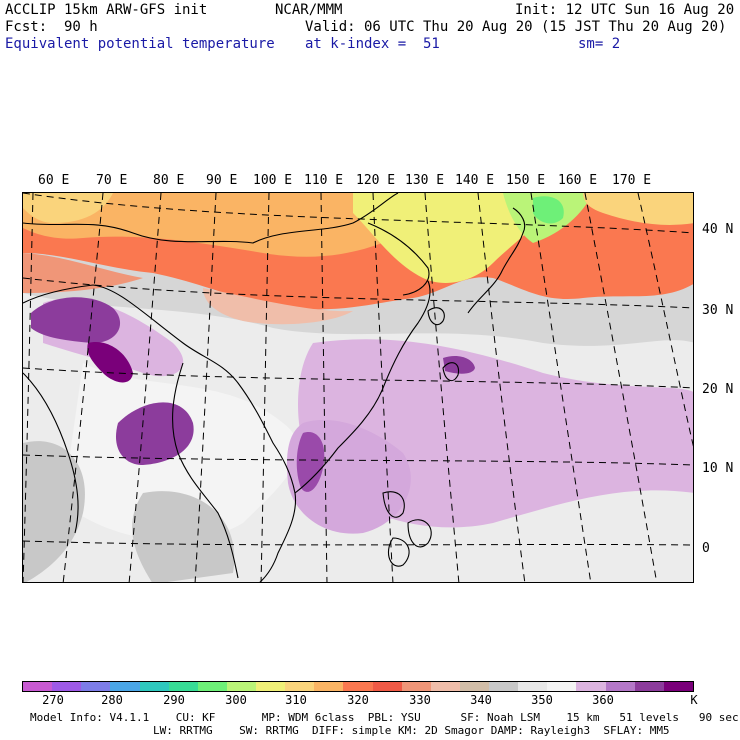  Describe the element at coordinates (475, 180) in the screenshot. I see `lon-label: 140 E` at that location.